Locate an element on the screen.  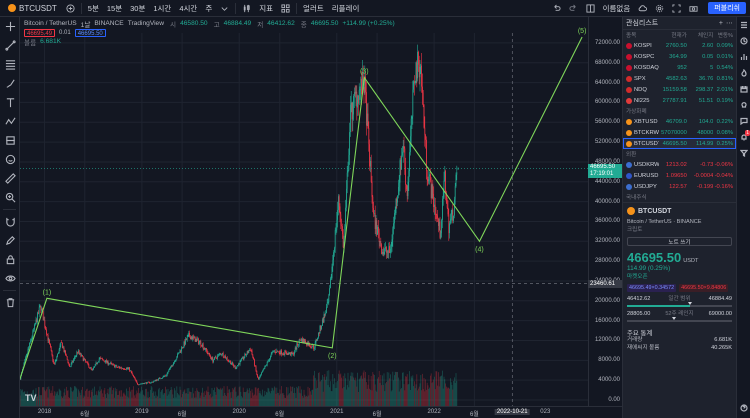
chart-type-button is located at coordinates (246, 8).